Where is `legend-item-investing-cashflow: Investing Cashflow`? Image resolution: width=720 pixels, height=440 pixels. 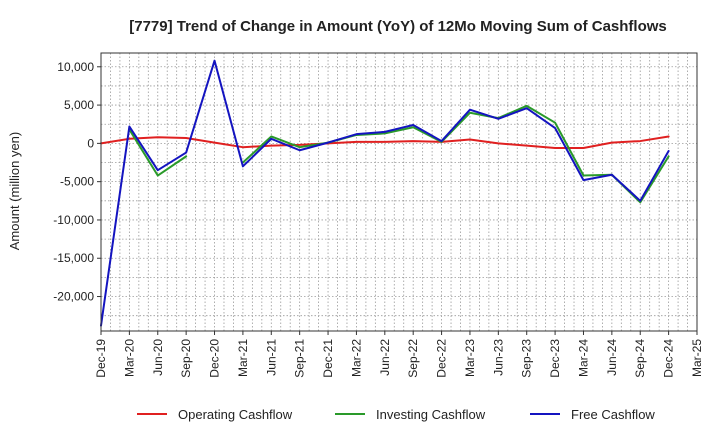
legend-item-investing-cashflow: Investing Cashflow is located at coordinates (410, 414).